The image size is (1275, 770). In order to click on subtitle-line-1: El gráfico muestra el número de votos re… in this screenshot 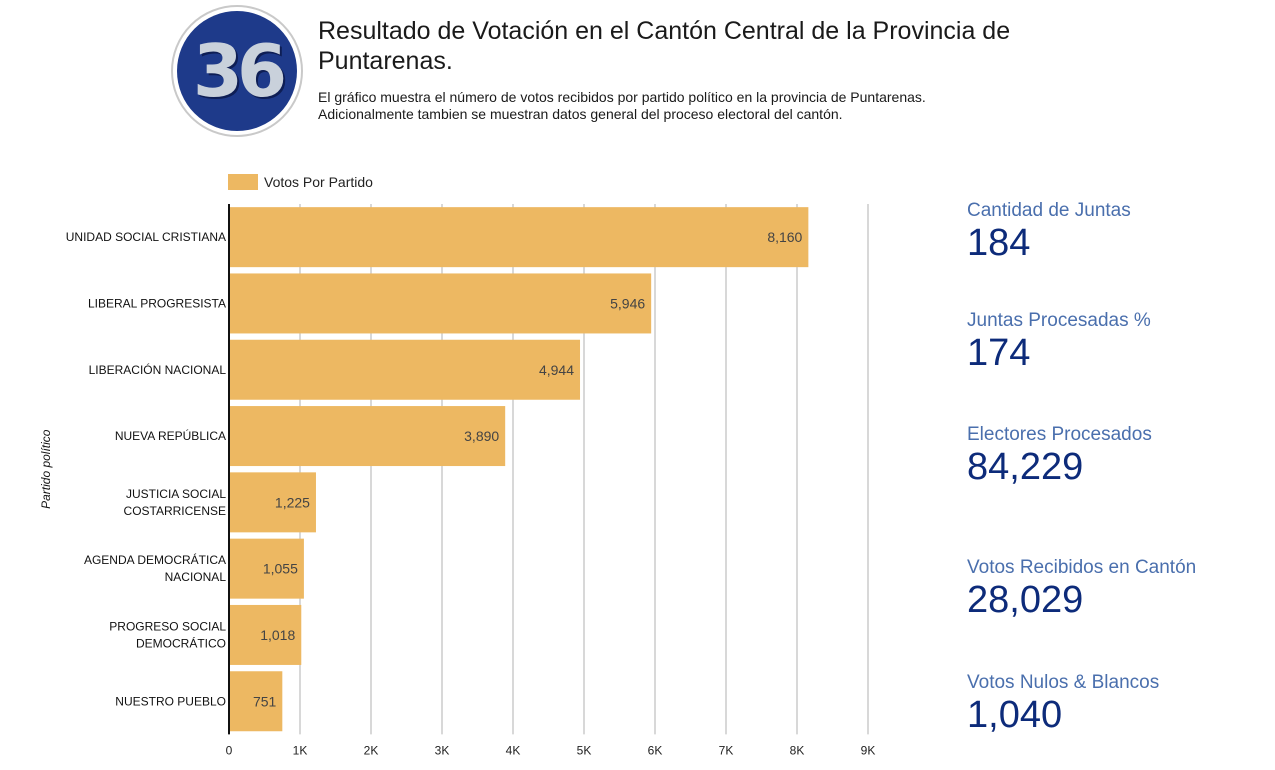, I will do `click(622, 97)`.